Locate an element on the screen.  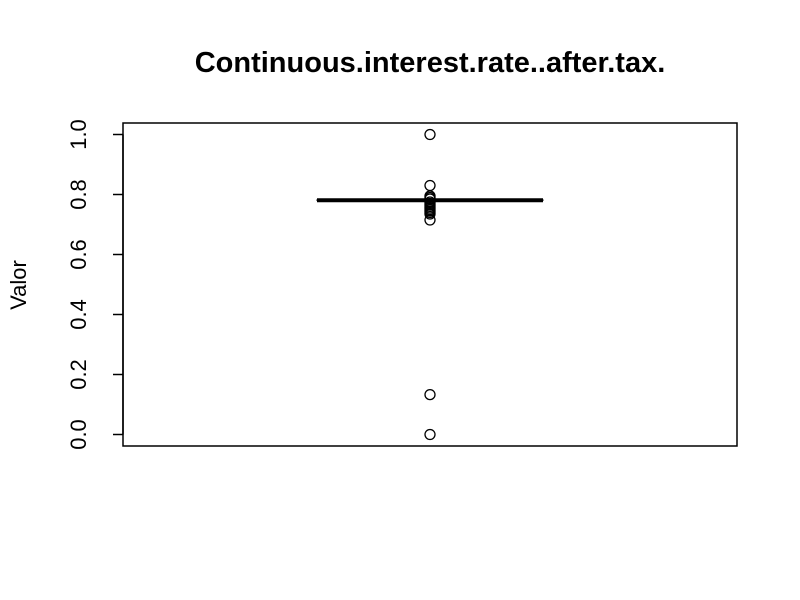
y-tick-label: 0.0 is located at coordinates (78, 434).